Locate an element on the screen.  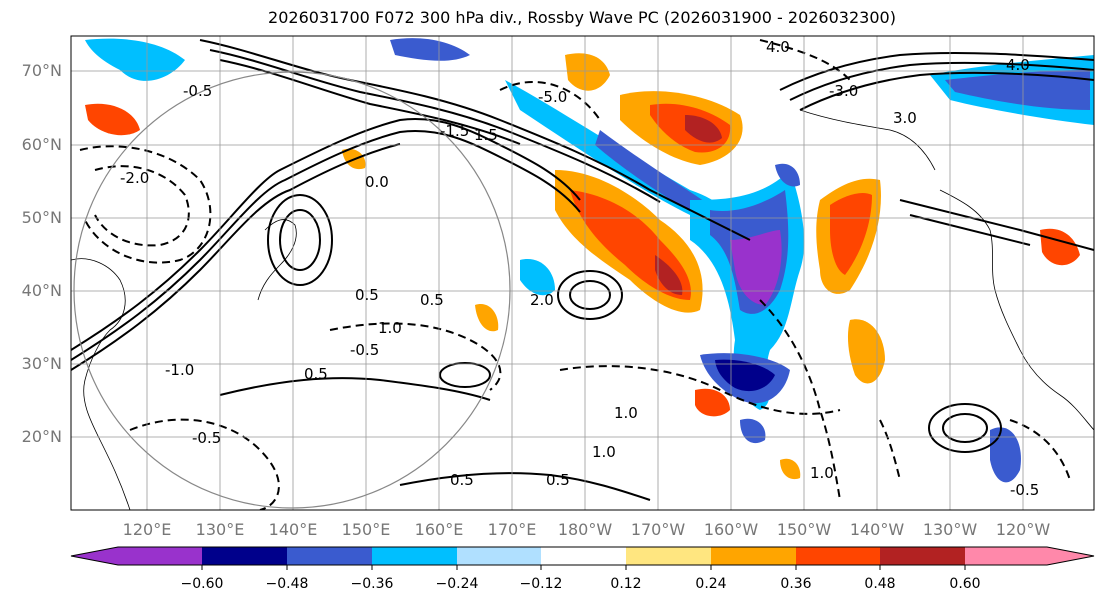
lon-label-140e: 140°E is located at coordinates (293, 529).